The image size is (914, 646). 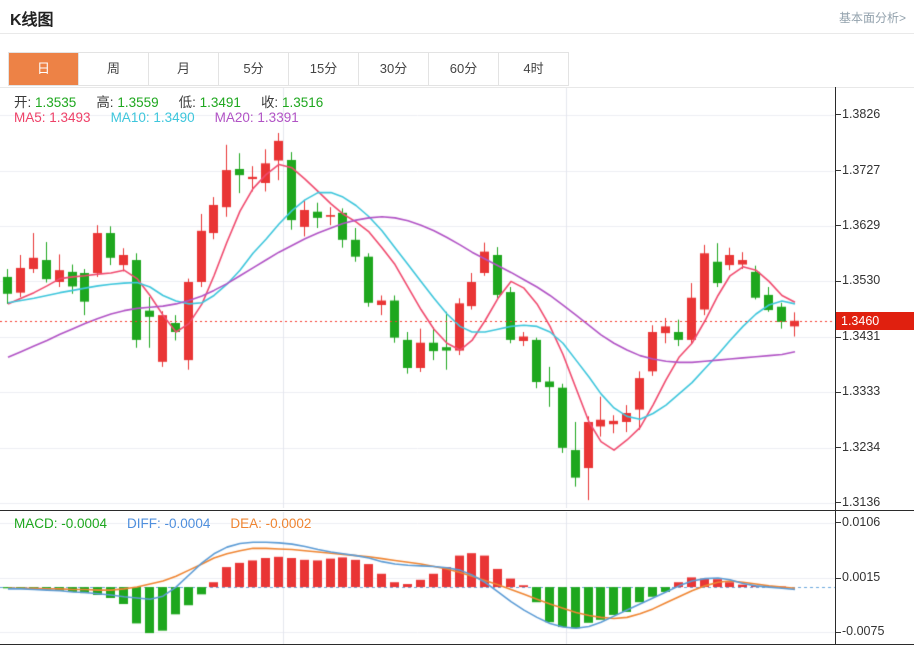 What do you see at coordinates (394, 69) in the screenshot?
I see `tab-30分: 30分` at bounding box center [394, 69].